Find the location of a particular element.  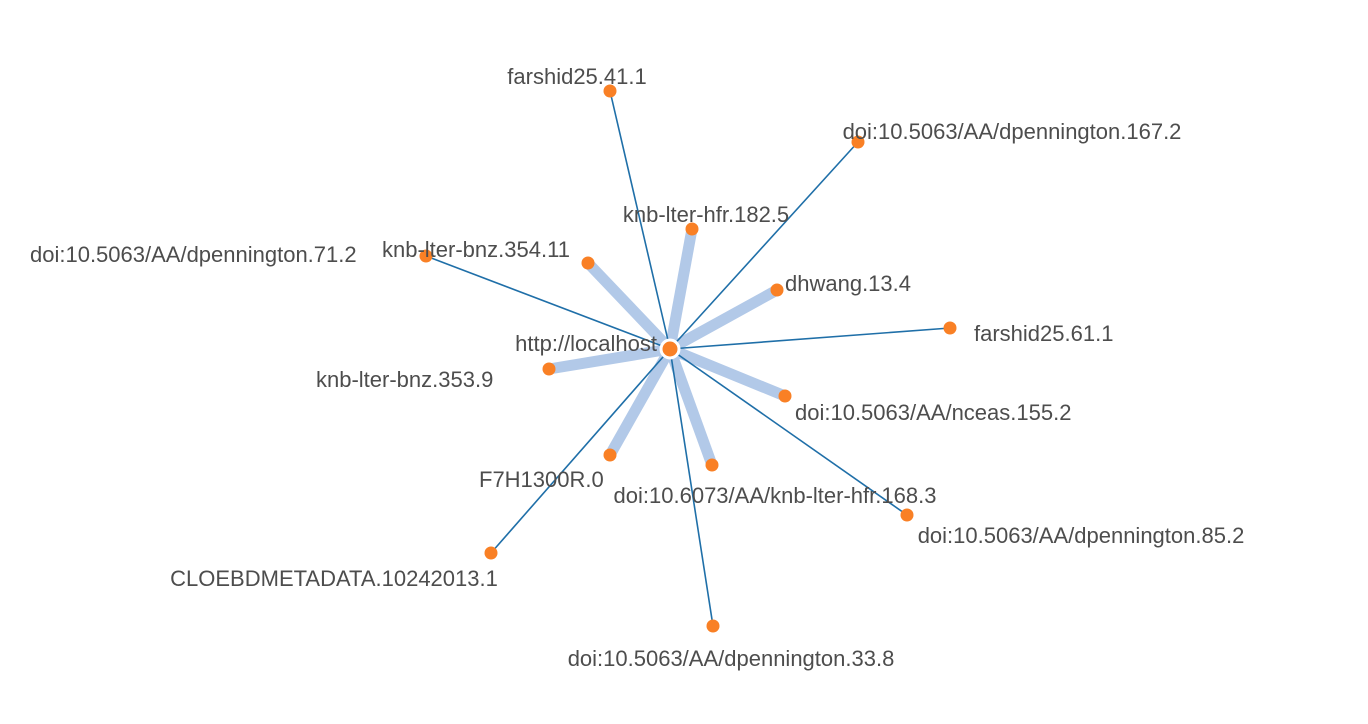

node-label-center: http://localhost is located at coordinates (586, 343).